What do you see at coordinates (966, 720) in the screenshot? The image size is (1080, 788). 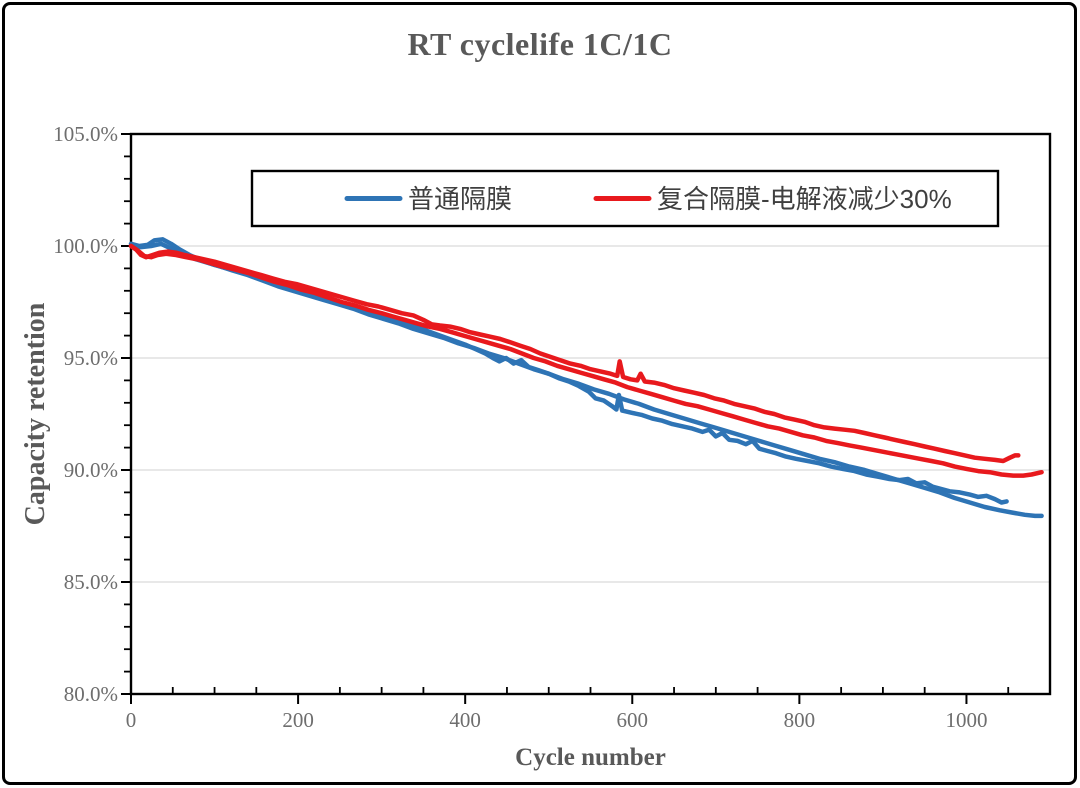 I see `x-tick-label: 1000` at bounding box center [966, 720].